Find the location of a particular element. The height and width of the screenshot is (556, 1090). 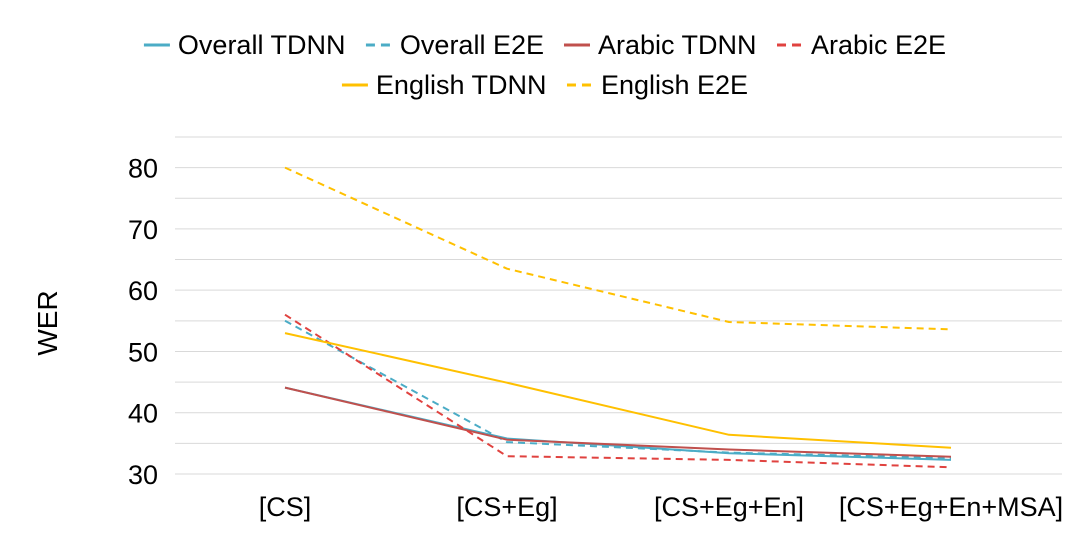

legend-label: Overall TDNN is located at coordinates (262, 45).